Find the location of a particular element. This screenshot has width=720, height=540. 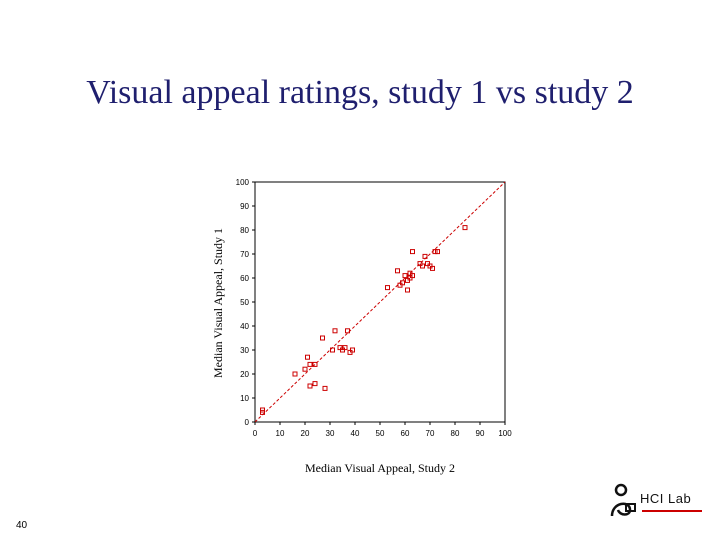

y-tick-label: 90 is located at coordinates (244, 206).